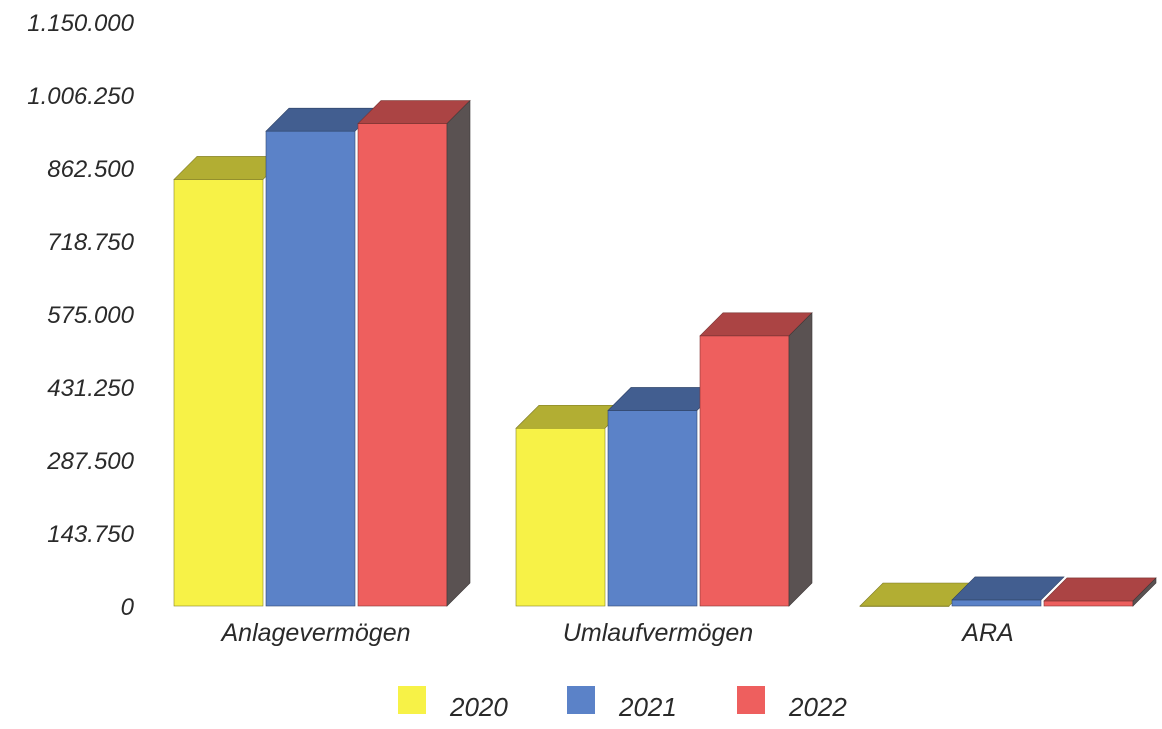 The height and width of the screenshot is (729, 1162). Describe the element at coordinates (90, 242) in the screenshot. I see `y-tick-label: 718.750` at that location.